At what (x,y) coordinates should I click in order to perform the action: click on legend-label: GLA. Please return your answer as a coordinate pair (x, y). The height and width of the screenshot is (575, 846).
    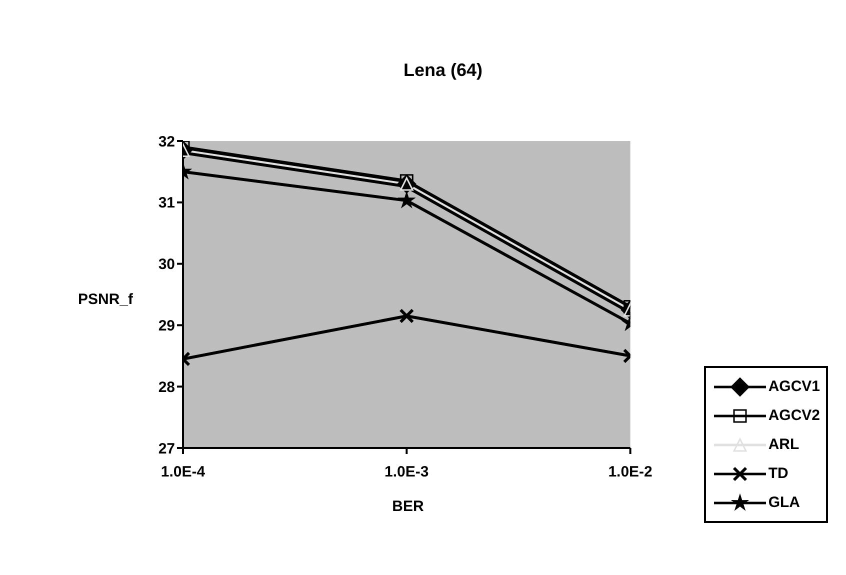
    Looking at the image, I should click on (784, 502).